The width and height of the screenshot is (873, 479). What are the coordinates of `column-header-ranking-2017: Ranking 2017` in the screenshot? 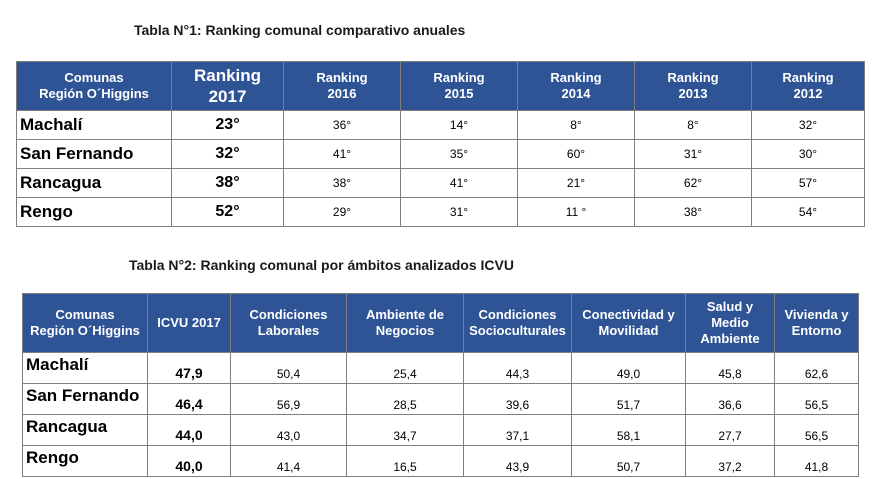 It's located at (227, 86).